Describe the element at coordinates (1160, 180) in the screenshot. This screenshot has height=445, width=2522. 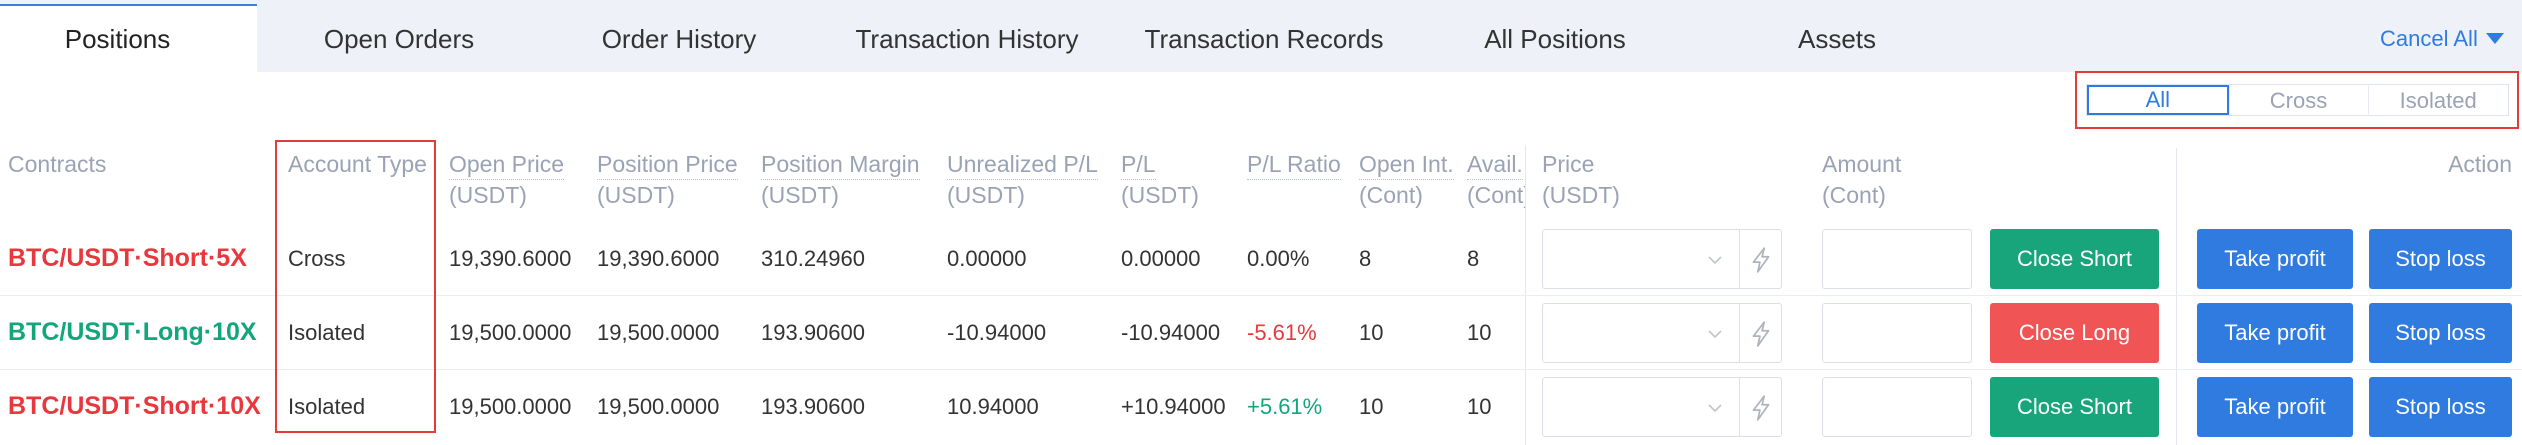
I see `header-pl: P/L (USDT)` at that location.